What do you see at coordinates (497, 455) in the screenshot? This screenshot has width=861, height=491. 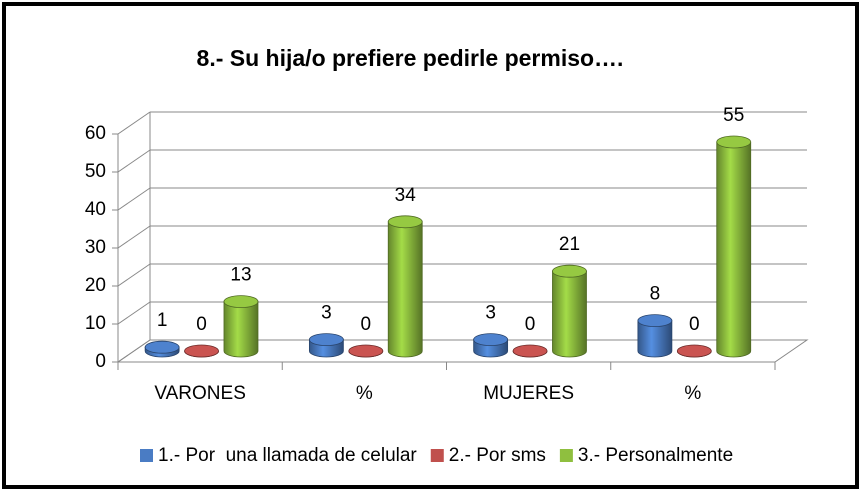 I see `legend-label: 2.- Por sms` at bounding box center [497, 455].